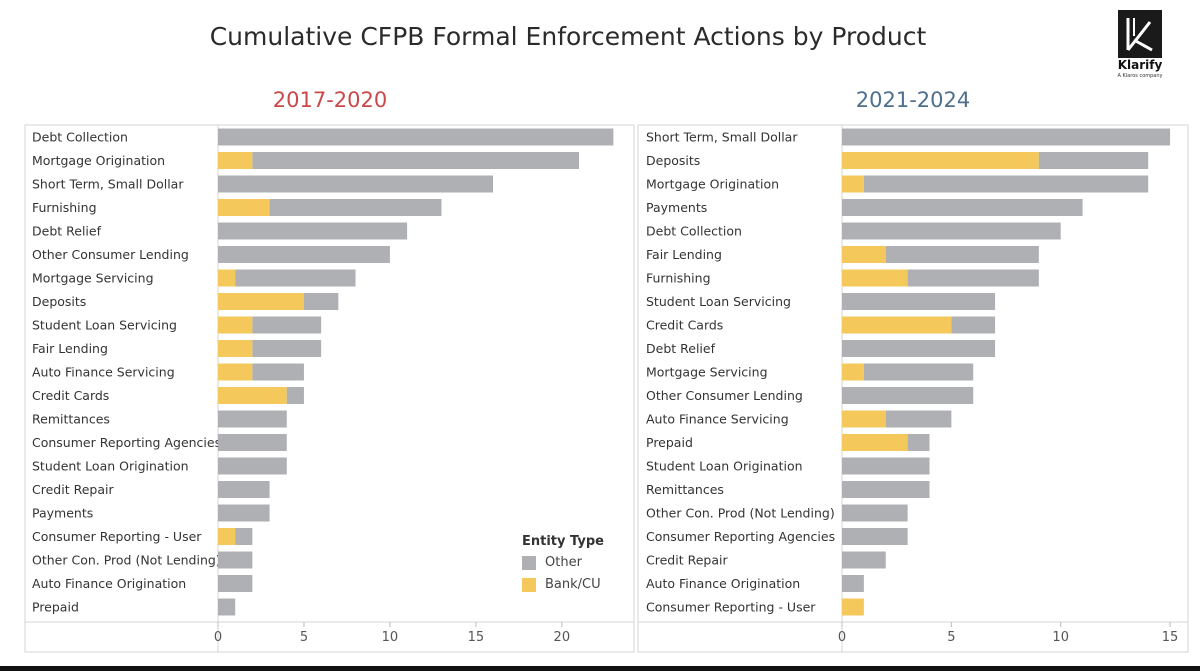 The height and width of the screenshot is (671, 1200). Describe the element at coordinates (724, 395) in the screenshot. I see `category-label: Other Consumer Lending` at that location.